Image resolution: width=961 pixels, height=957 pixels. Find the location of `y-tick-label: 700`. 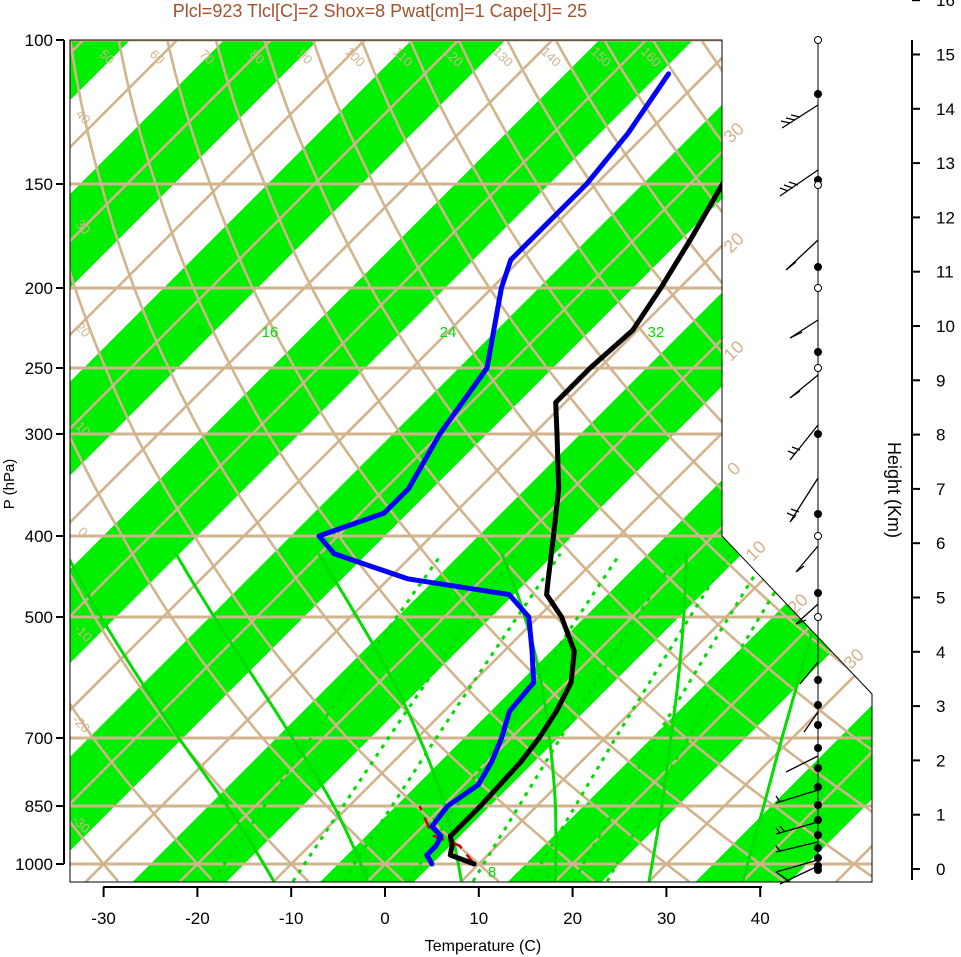

y-tick-label: 700 is located at coordinates (39, 738).